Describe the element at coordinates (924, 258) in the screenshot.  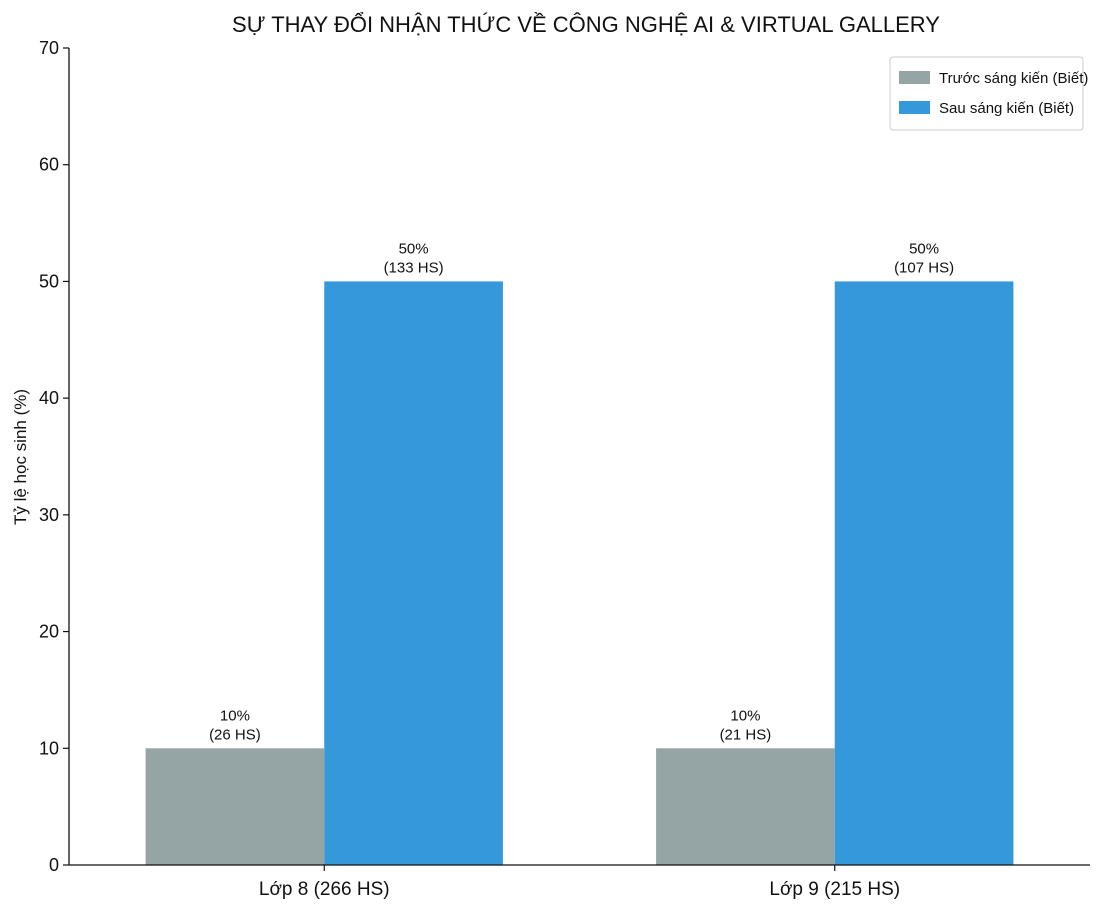
I see `bar-data-label: 50% (107 HS)` at that location.